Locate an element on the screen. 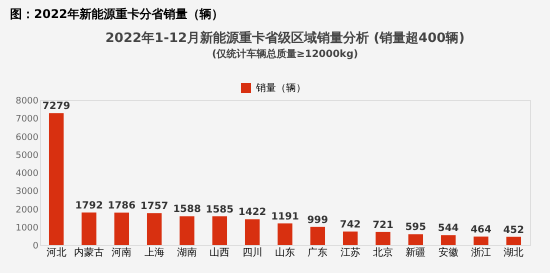 This screenshot has width=552, height=276. x-tick-label: 四川 is located at coordinates (252, 252).